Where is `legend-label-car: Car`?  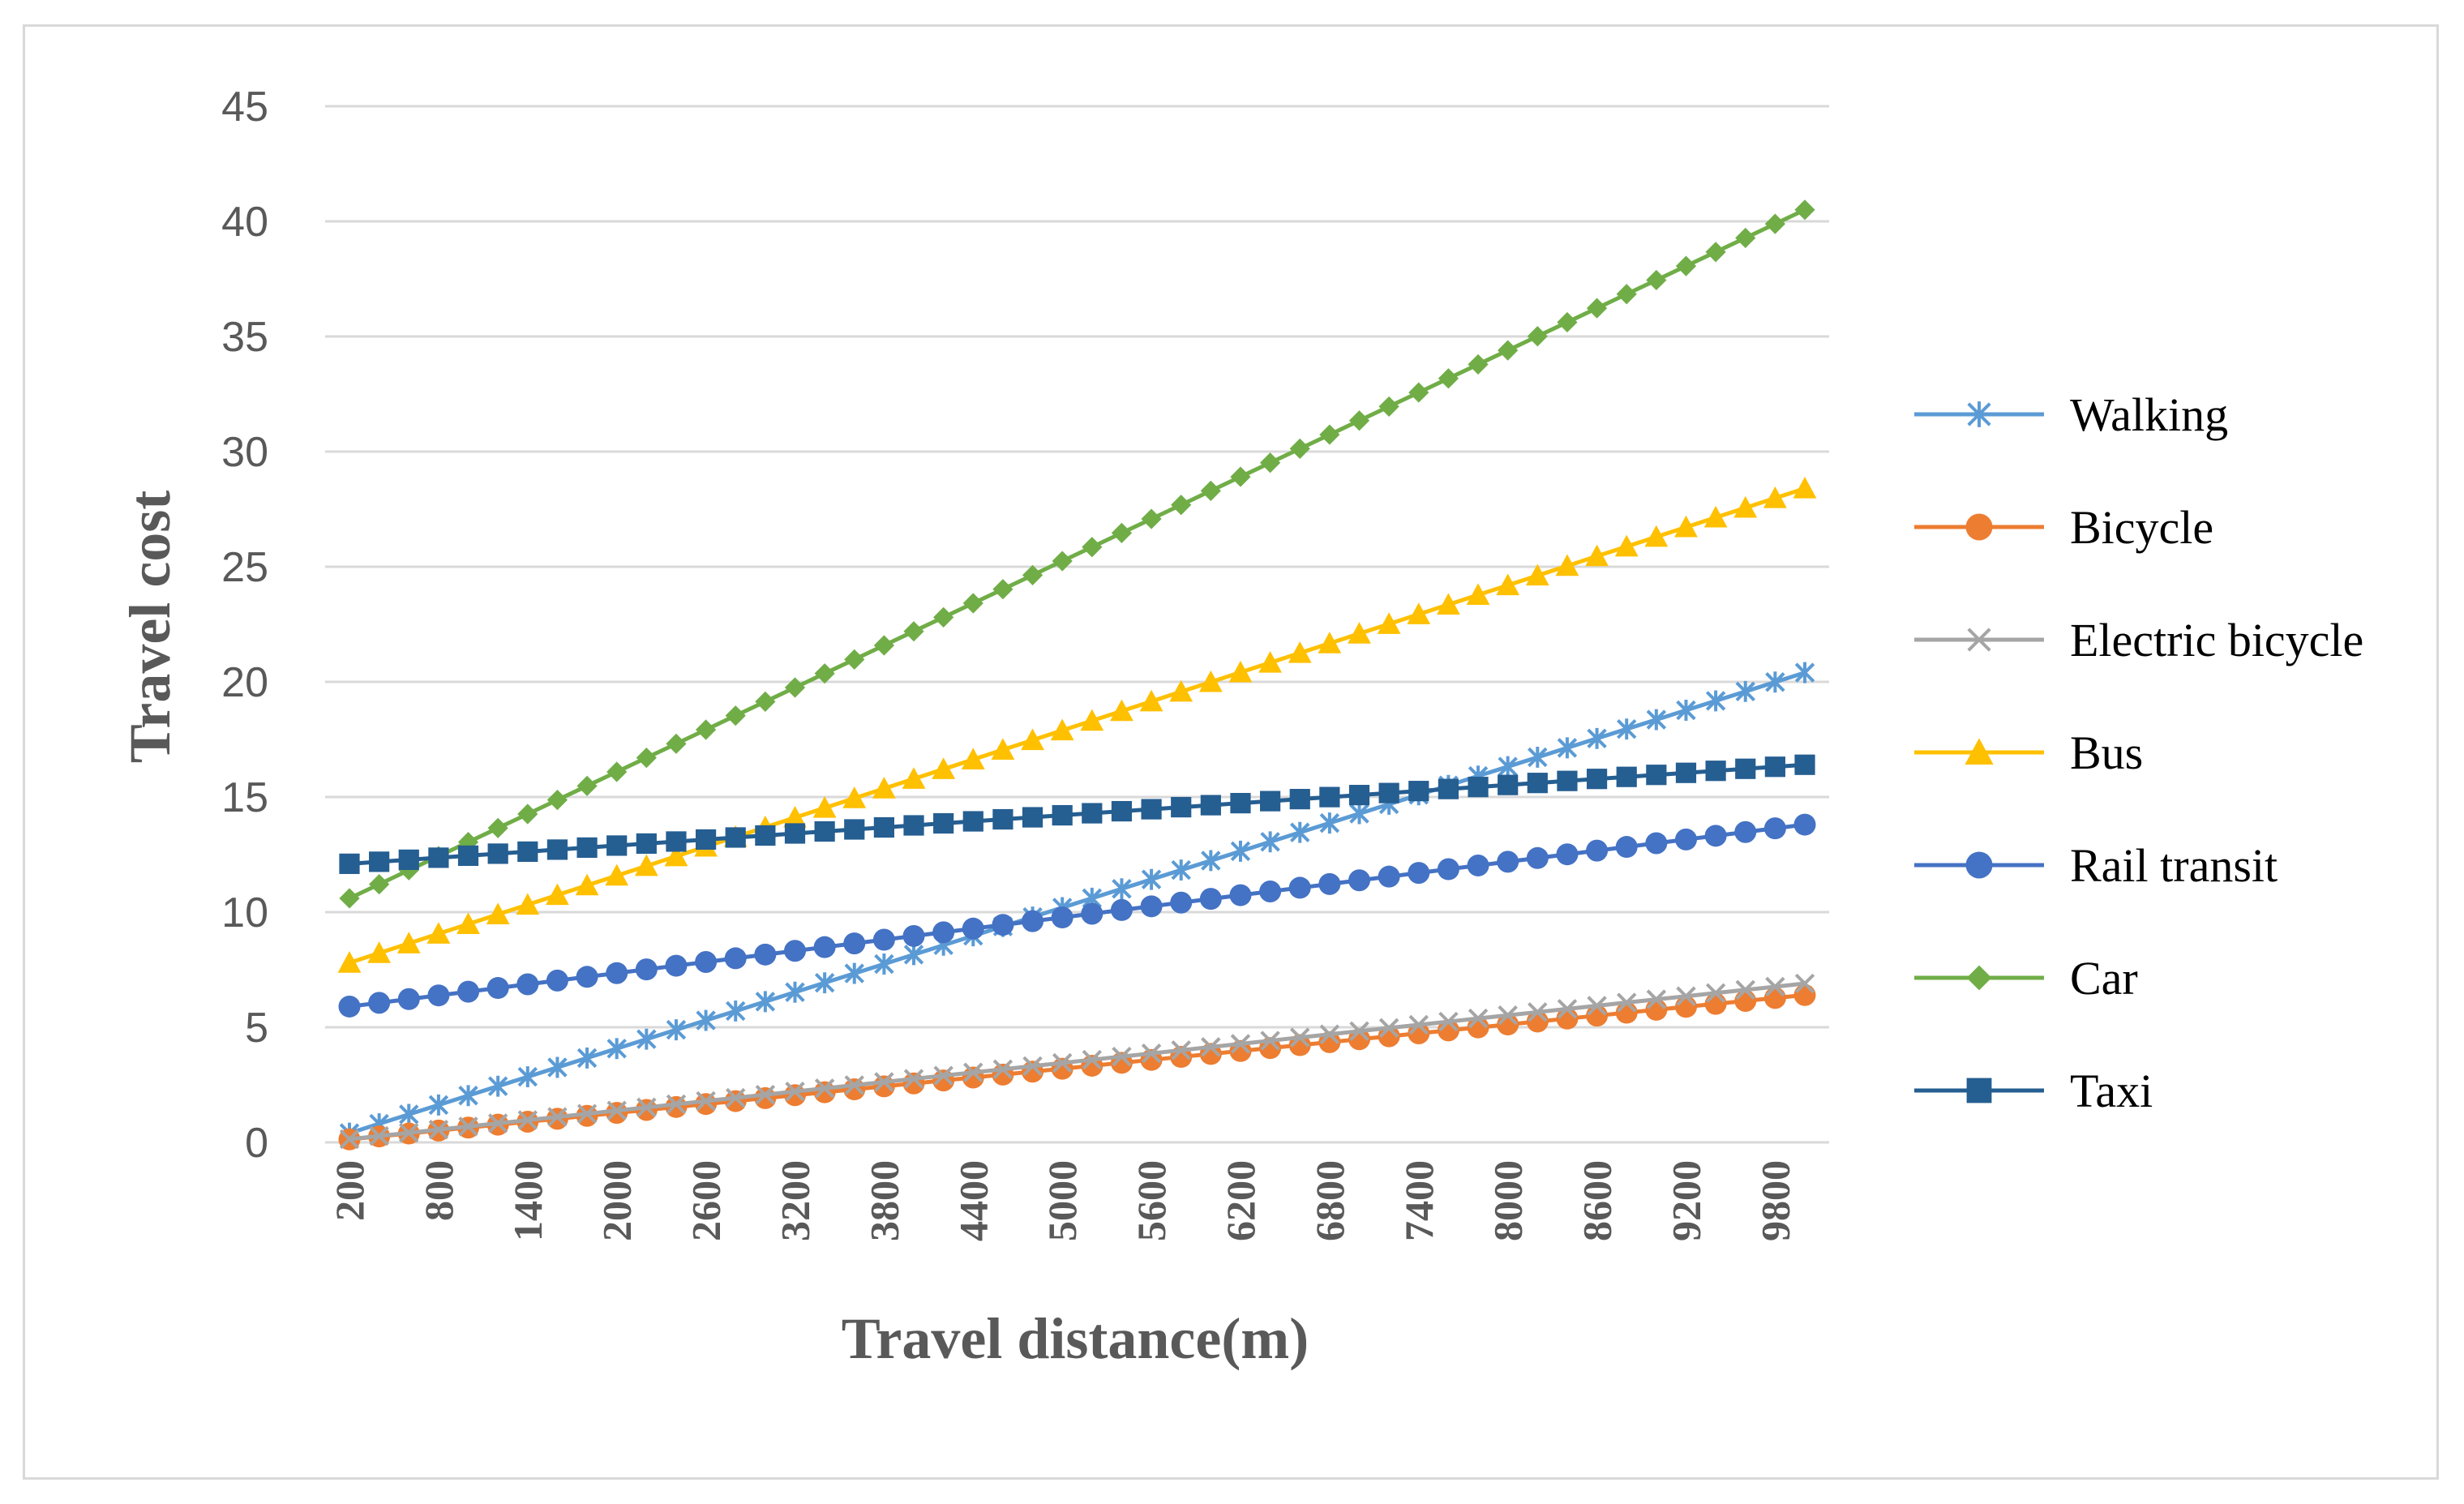
legend-label-car: Car is located at coordinates (2104, 979).